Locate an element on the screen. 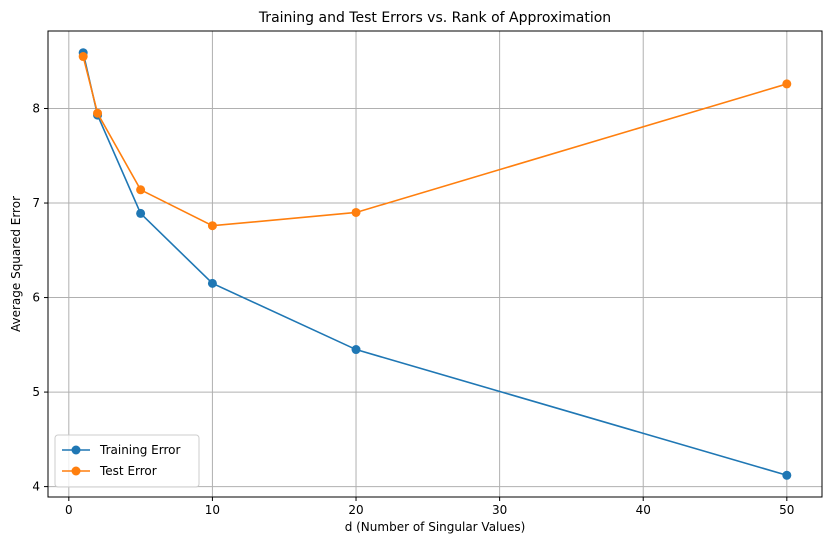 The image size is (833, 545). y-tick-label: 6 is located at coordinates (36, 298).